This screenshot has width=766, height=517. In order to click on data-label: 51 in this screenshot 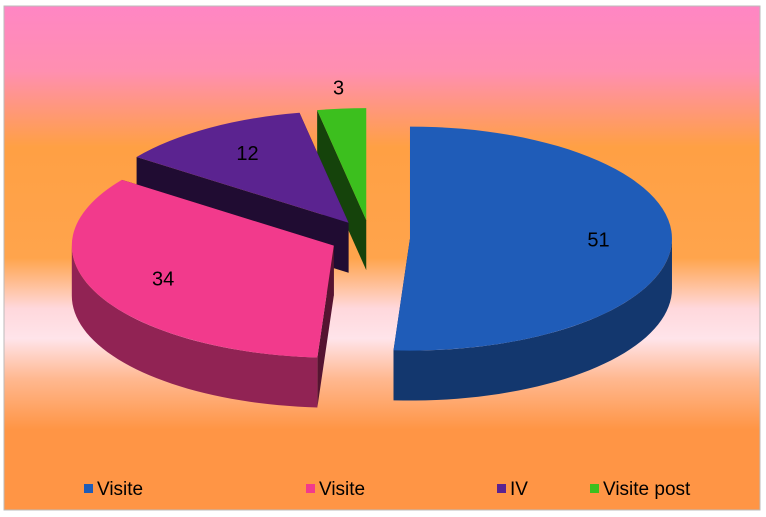, I will do `click(598, 240)`.